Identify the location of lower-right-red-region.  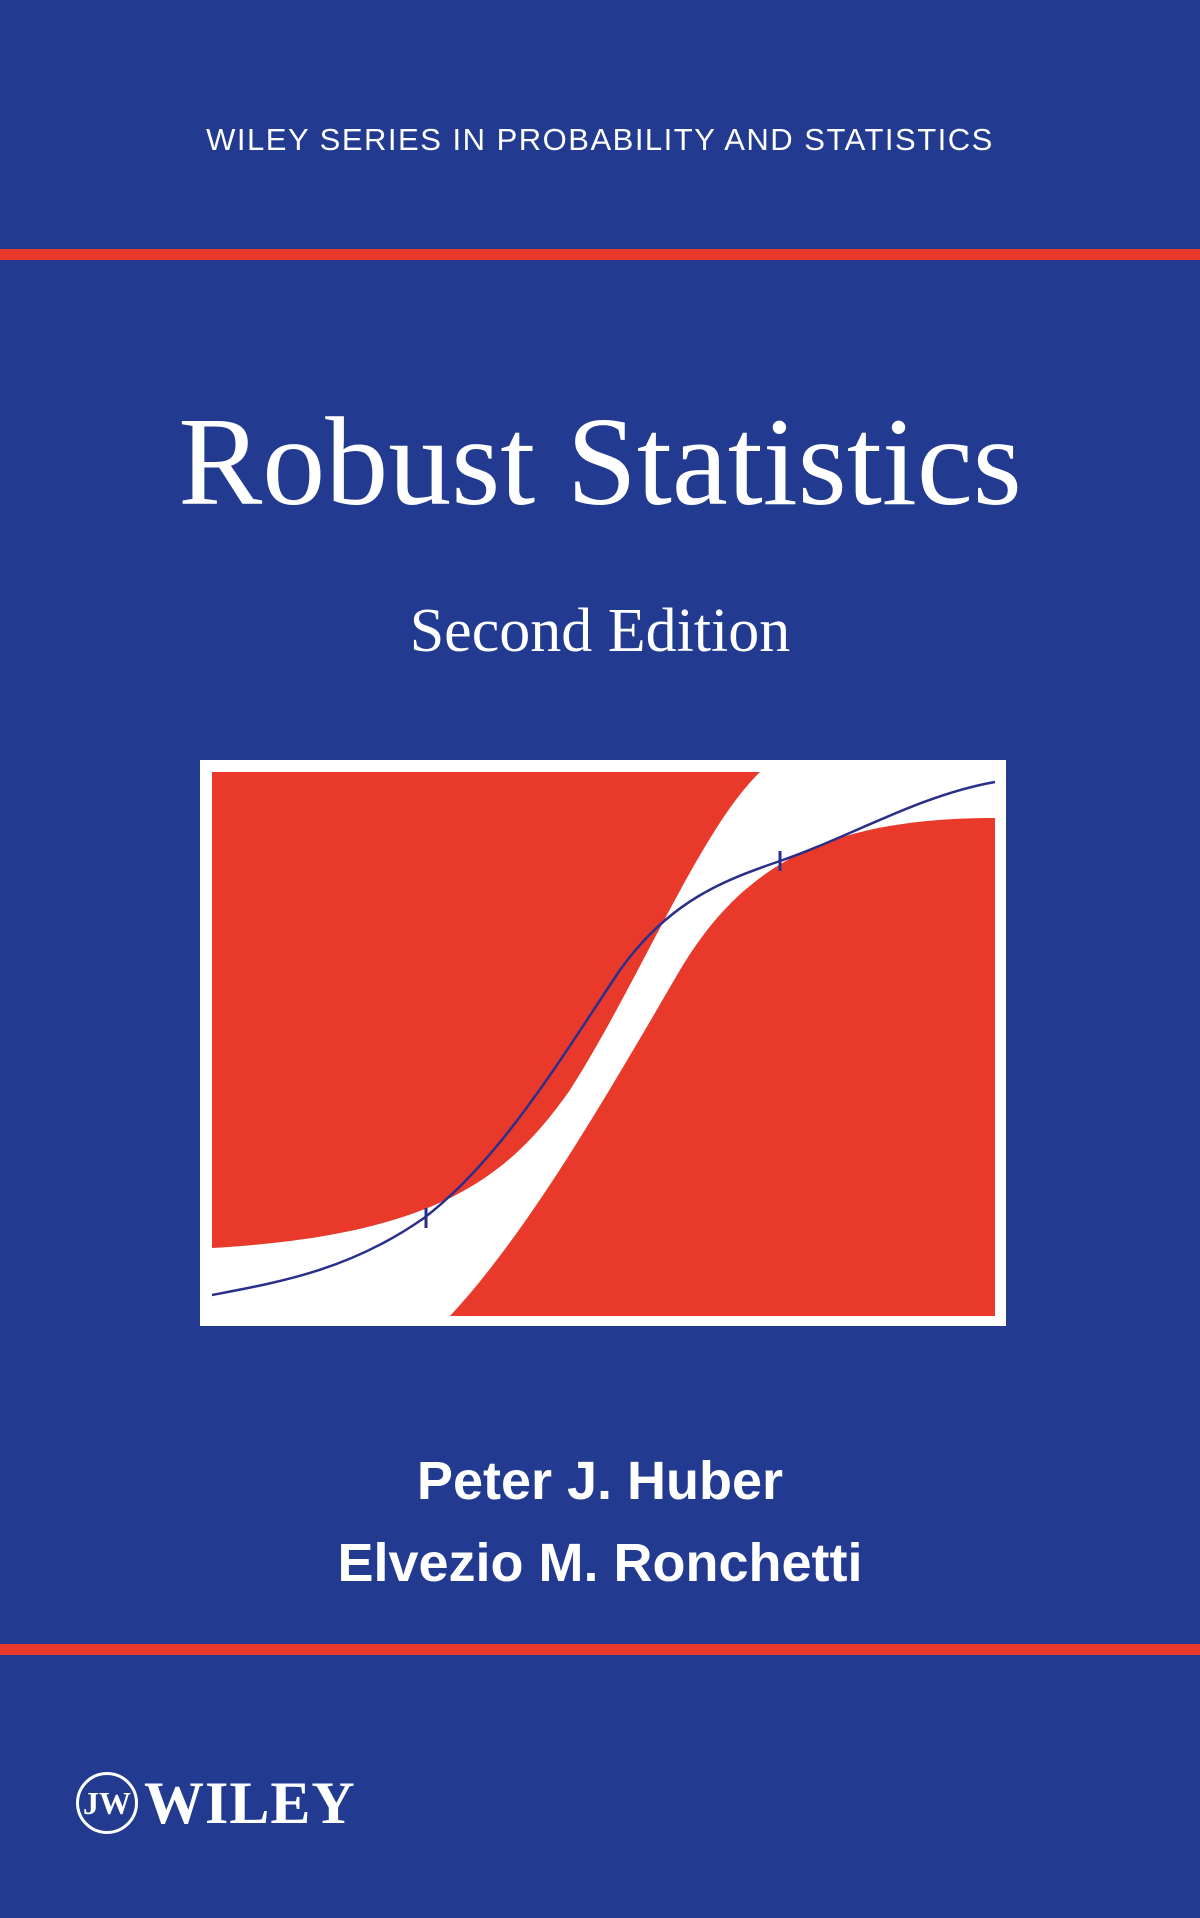
(722, 1067).